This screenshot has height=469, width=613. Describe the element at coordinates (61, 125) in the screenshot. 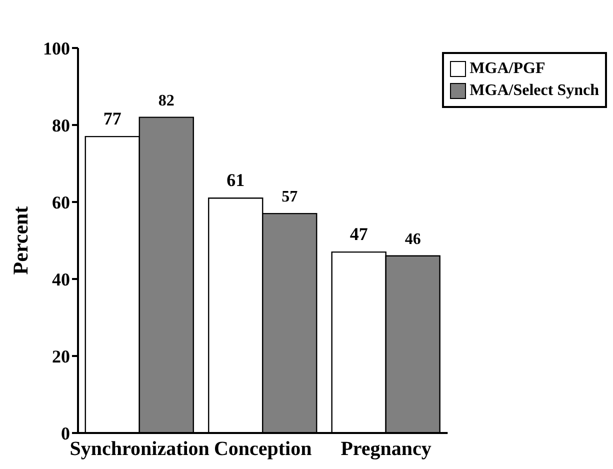

I see `y-tick-label: 80` at that location.